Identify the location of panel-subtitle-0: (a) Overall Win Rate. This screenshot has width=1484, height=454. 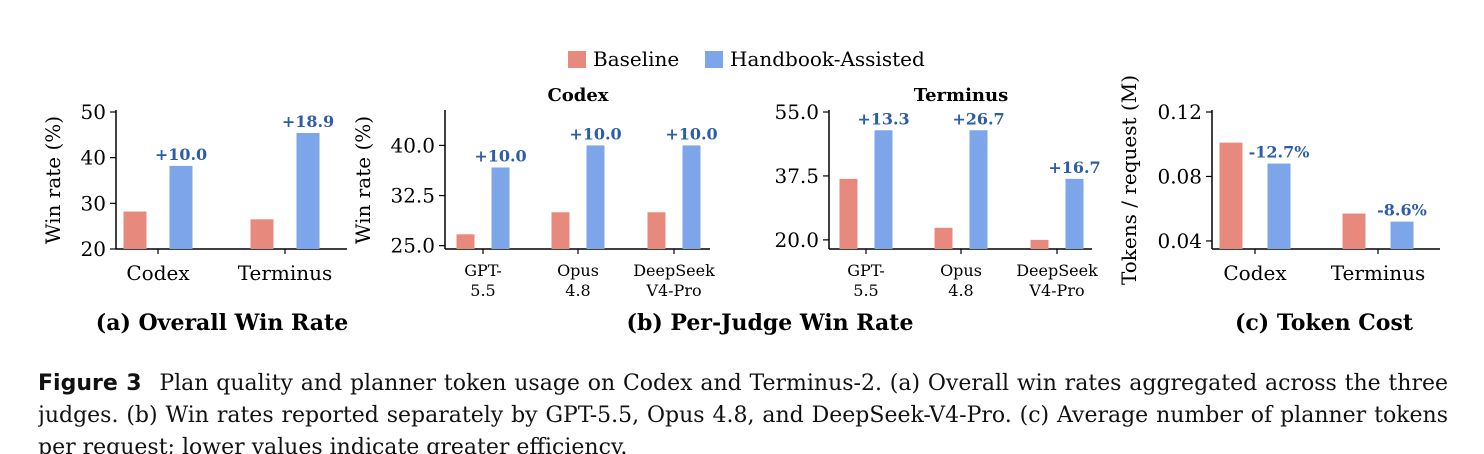
(222, 323).